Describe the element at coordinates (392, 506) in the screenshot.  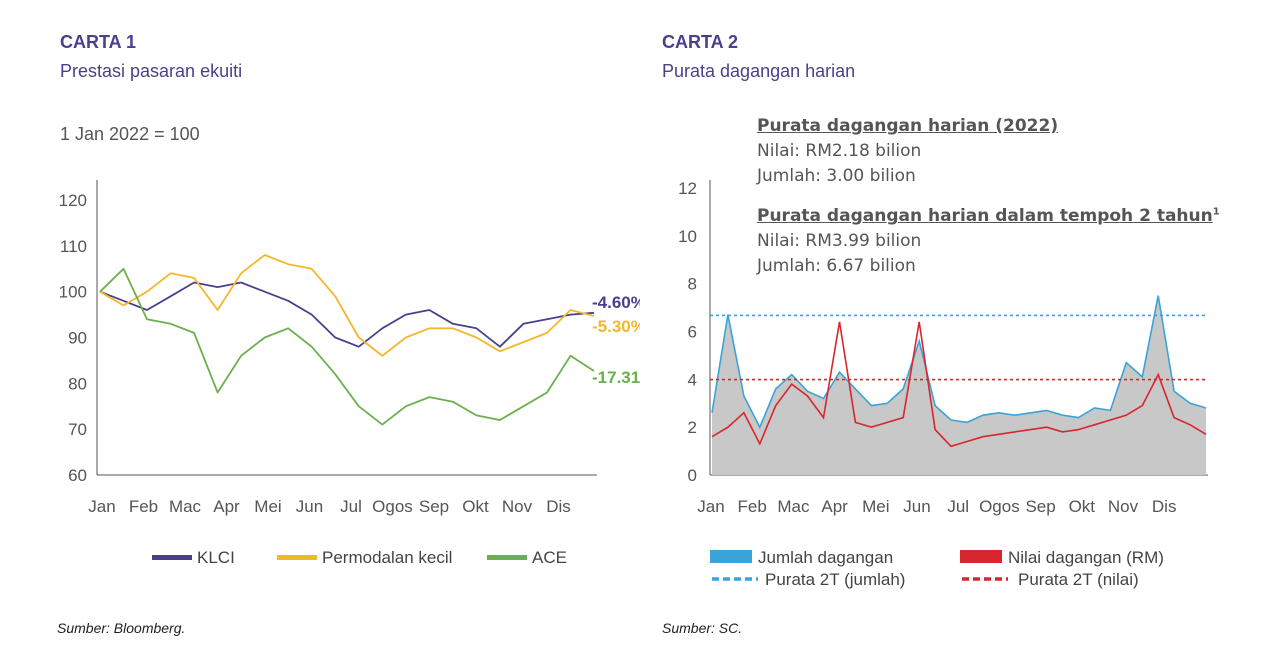
I see `chart1-x-tick-label: Ogos` at that location.